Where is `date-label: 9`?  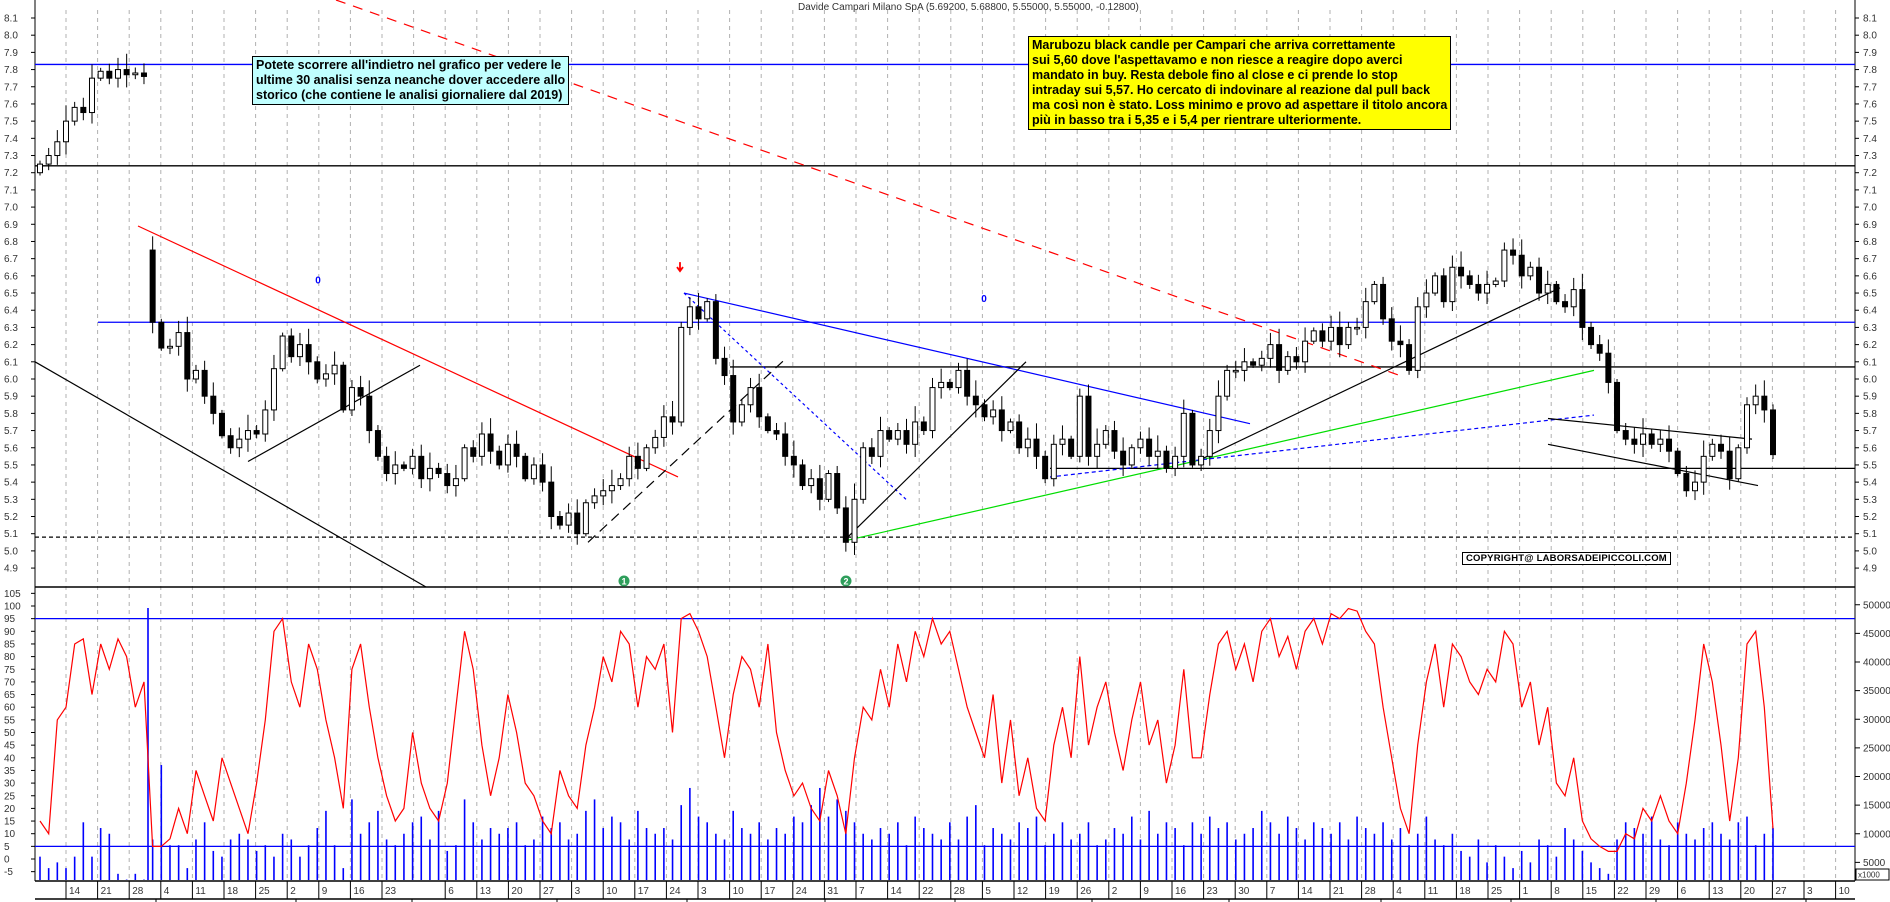
date-label: 9 is located at coordinates (325, 891).